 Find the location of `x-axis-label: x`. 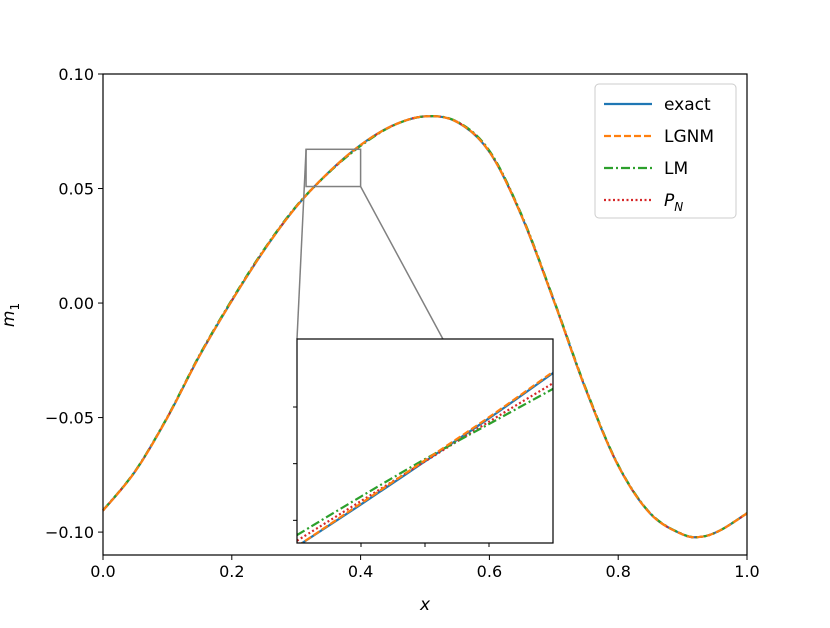

x-axis-label: x is located at coordinates (425, 605).